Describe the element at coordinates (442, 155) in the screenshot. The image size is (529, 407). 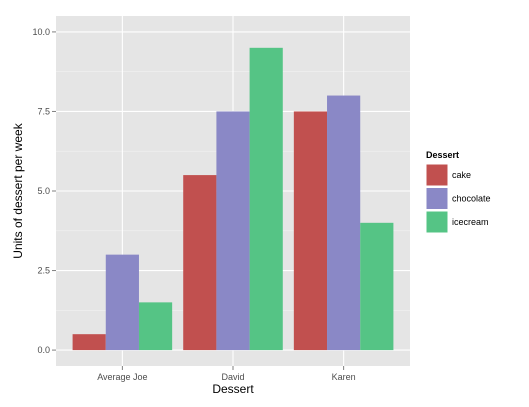
I see `legend-title: Dessert` at that location.